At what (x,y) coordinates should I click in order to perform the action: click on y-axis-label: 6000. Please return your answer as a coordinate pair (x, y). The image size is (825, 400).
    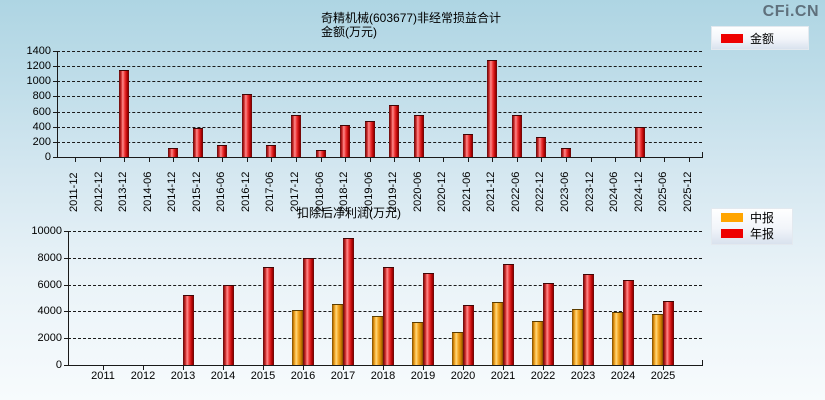
    Looking at the image, I should click on (49, 285).